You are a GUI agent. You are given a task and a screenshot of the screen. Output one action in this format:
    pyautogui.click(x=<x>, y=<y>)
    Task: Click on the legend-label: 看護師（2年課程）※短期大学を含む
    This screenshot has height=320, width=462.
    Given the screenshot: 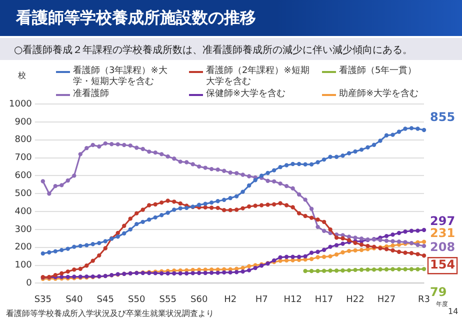 What is the action you would take?
    pyautogui.click(x=258, y=77)
    